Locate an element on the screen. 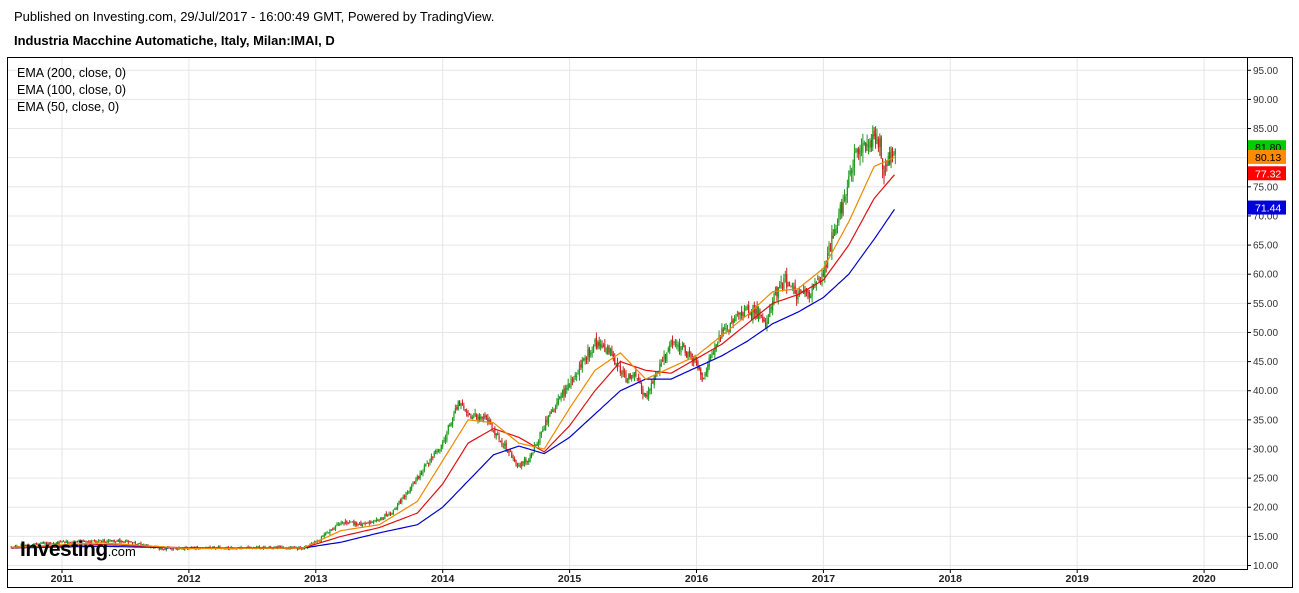 This screenshot has height=593, width=1299. y-tick-label: 60.00 is located at coordinates (1265, 275).